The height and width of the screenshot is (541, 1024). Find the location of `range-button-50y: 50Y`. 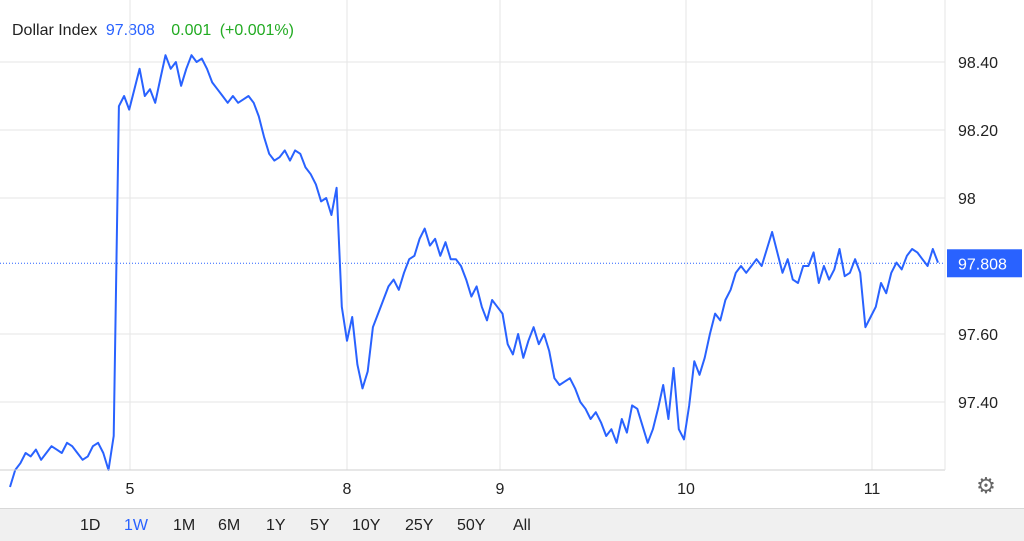

range-button-50y: 50Y is located at coordinates (471, 525).